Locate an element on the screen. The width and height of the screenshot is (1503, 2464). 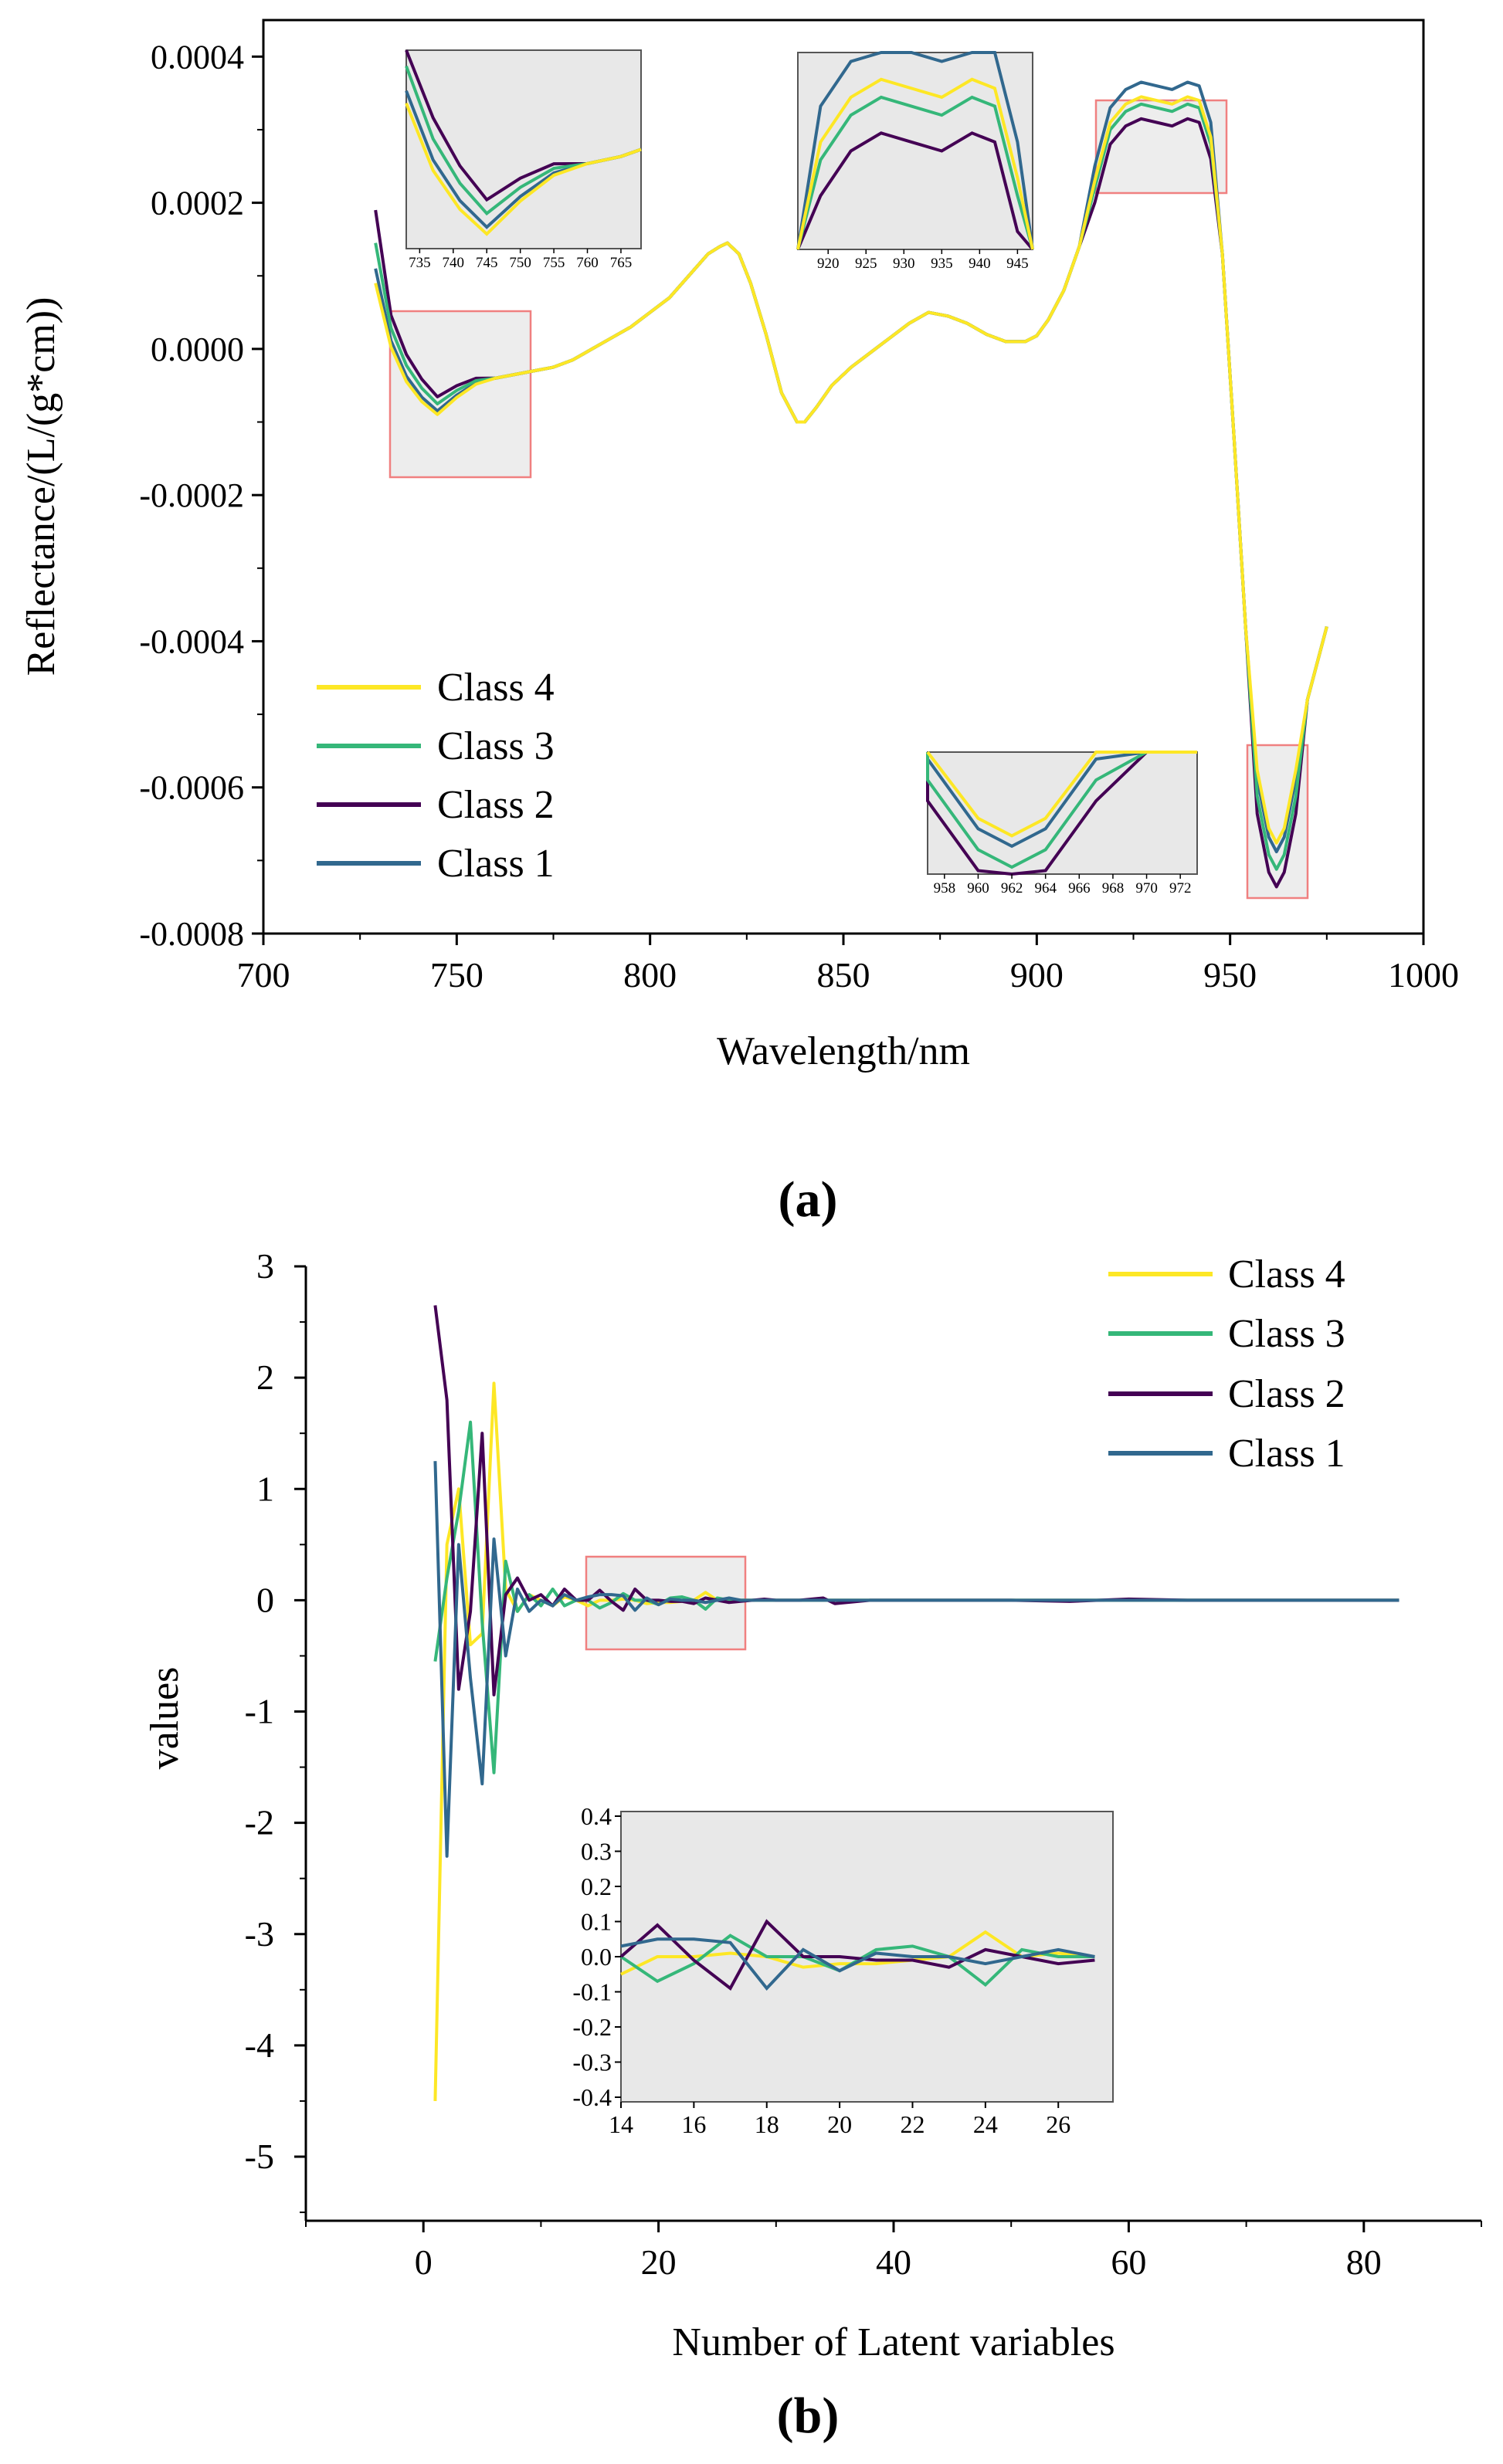
x-tick-label-a: 850 is located at coordinates (843, 975).